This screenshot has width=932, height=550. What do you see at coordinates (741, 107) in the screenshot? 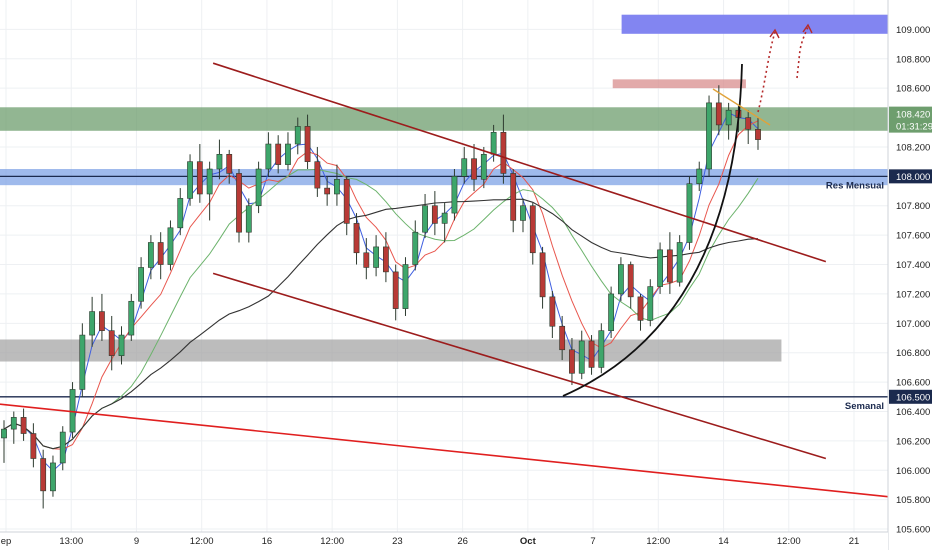
I see `wedge-line` at bounding box center [741, 107].